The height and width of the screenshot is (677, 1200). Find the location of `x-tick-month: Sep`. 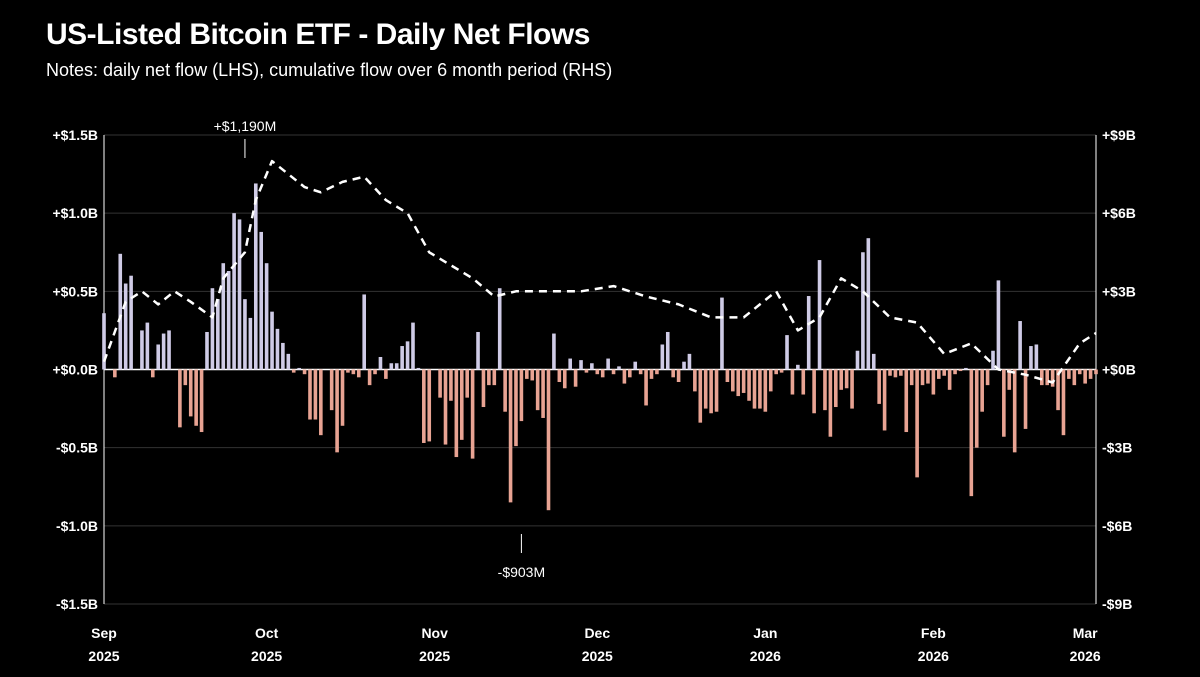

x-tick-month: Sep is located at coordinates (104, 633).